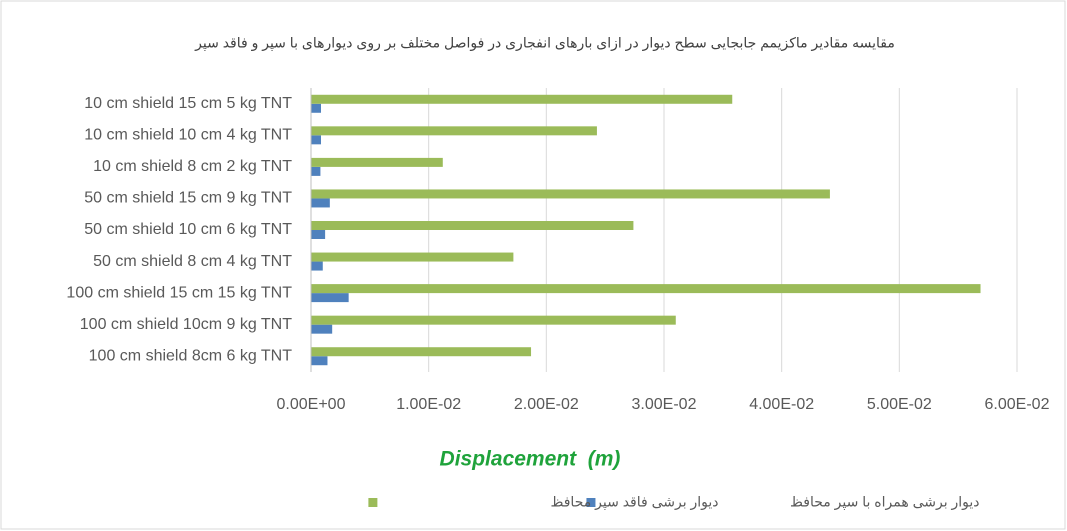 The height and width of the screenshot is (531, 1067). Describe the element at coordinates (311, 404) in the screenshot. I see `x-tick-label: 0.00E+00` at that location.